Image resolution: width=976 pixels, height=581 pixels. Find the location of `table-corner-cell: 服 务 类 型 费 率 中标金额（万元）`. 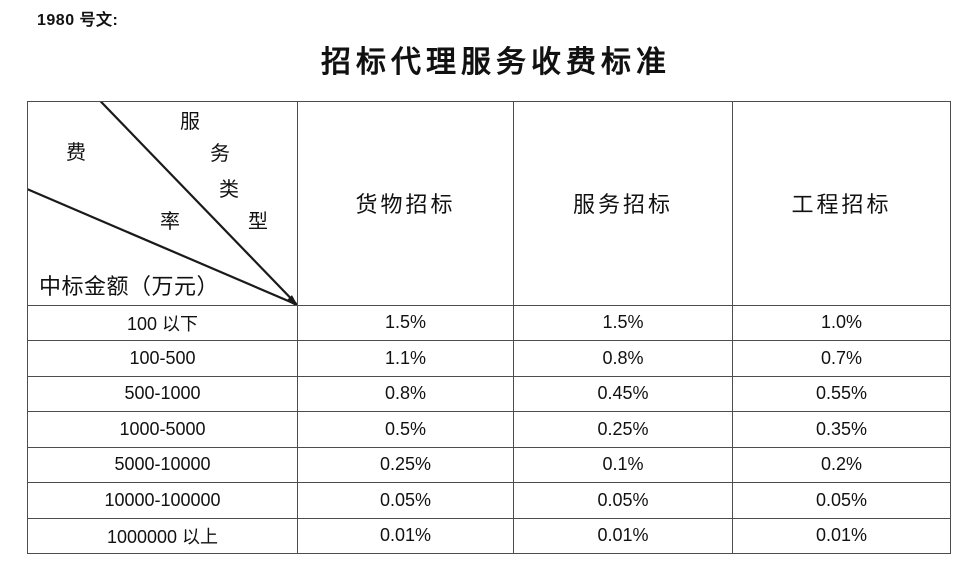

table-corner-cell: 服 务 类 型 费 率 中标金额（万元） is located at coordinates (162, 203).